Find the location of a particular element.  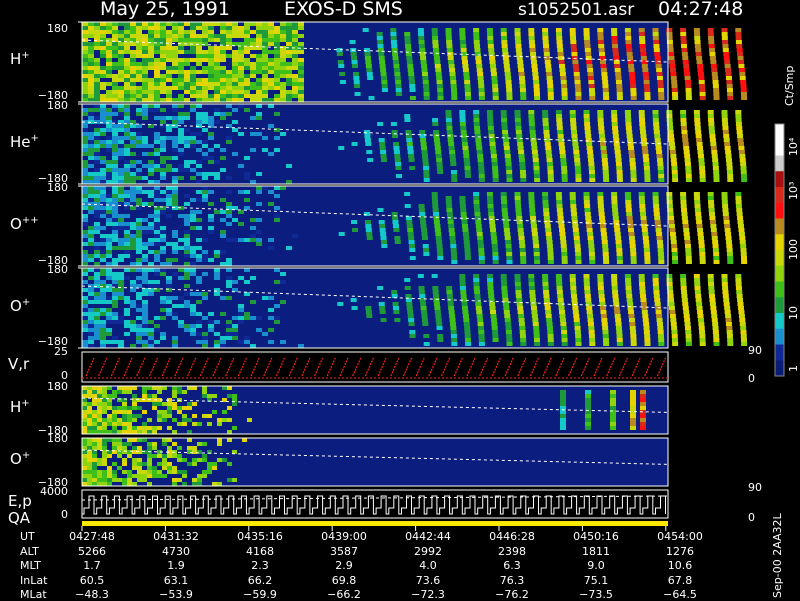

panel-label-o-plus: O+ is located at coordinates (20, 306).